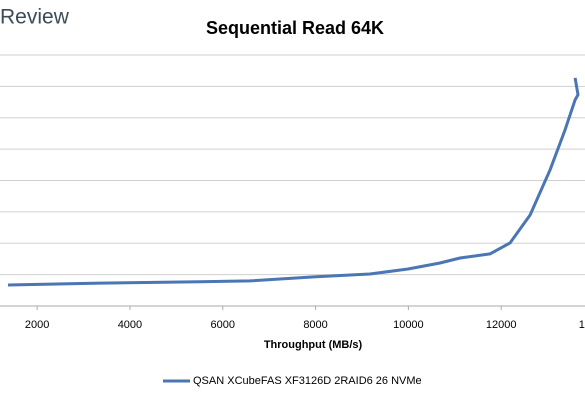 The width and height of the screenshot is (585, 401). I want to click on x-tick-label: 4000, so click(130, 325).